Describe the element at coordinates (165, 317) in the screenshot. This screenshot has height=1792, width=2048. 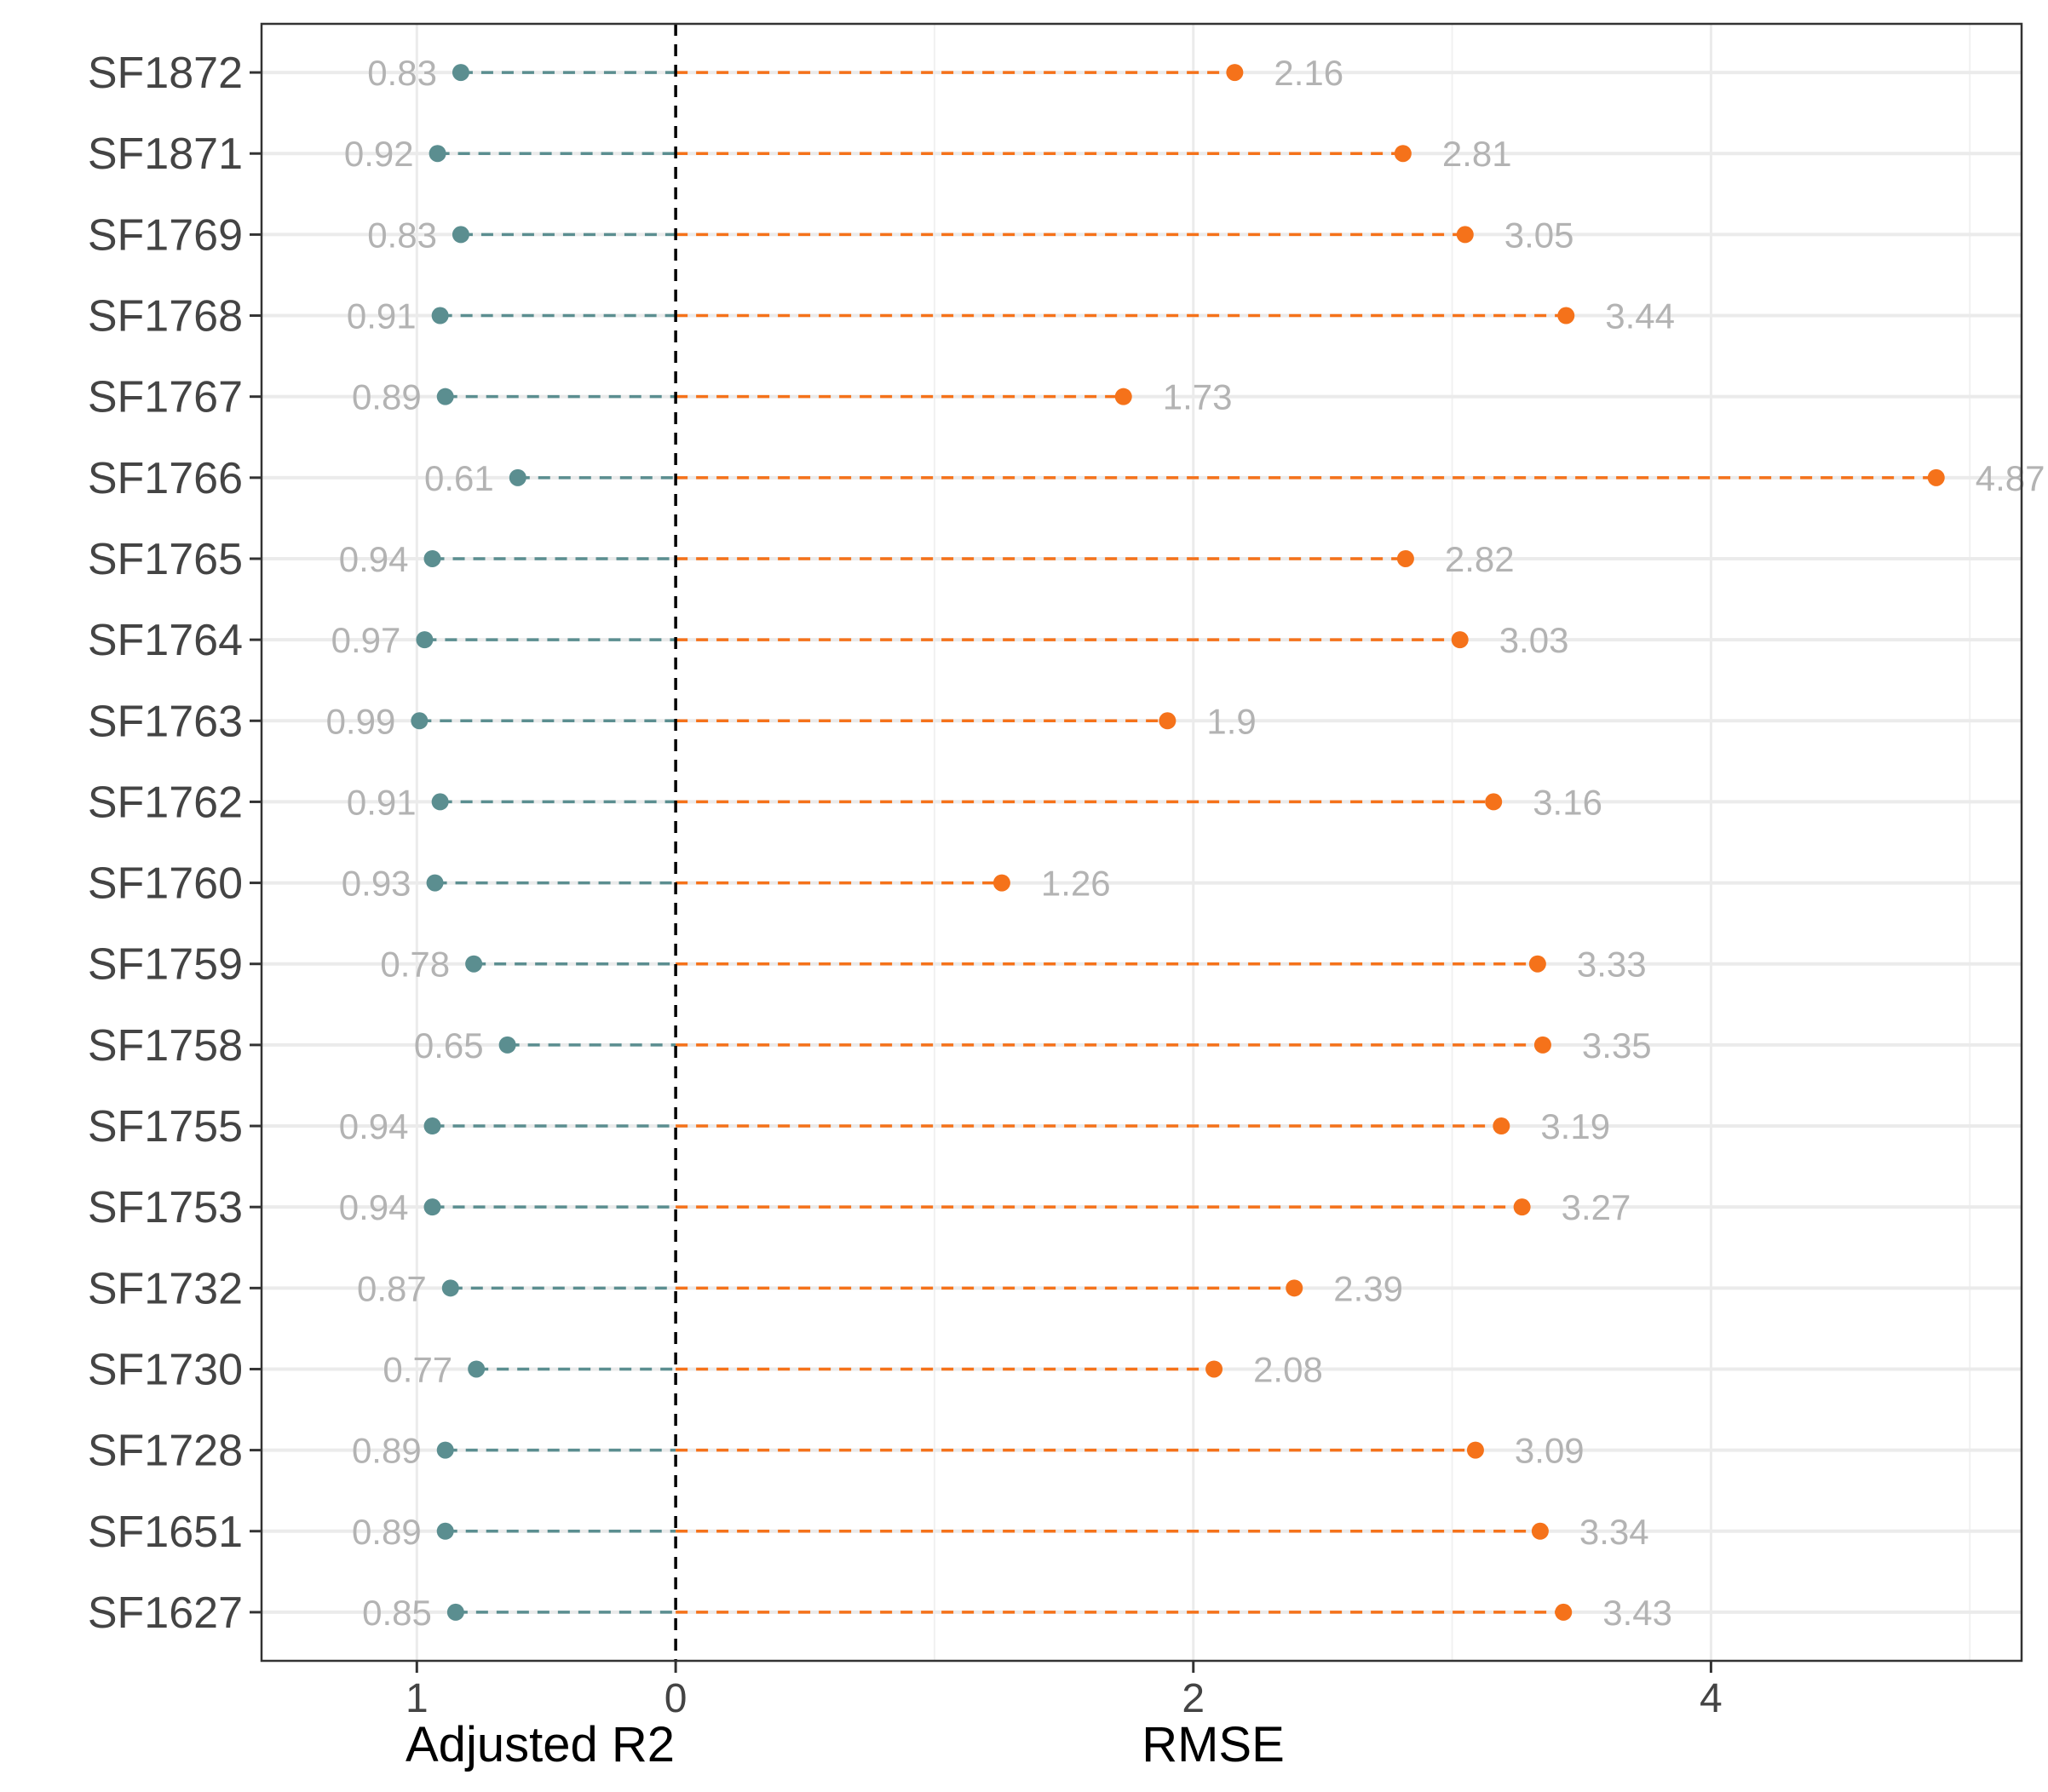
I see `y-tick-label: SF1768` at that location.